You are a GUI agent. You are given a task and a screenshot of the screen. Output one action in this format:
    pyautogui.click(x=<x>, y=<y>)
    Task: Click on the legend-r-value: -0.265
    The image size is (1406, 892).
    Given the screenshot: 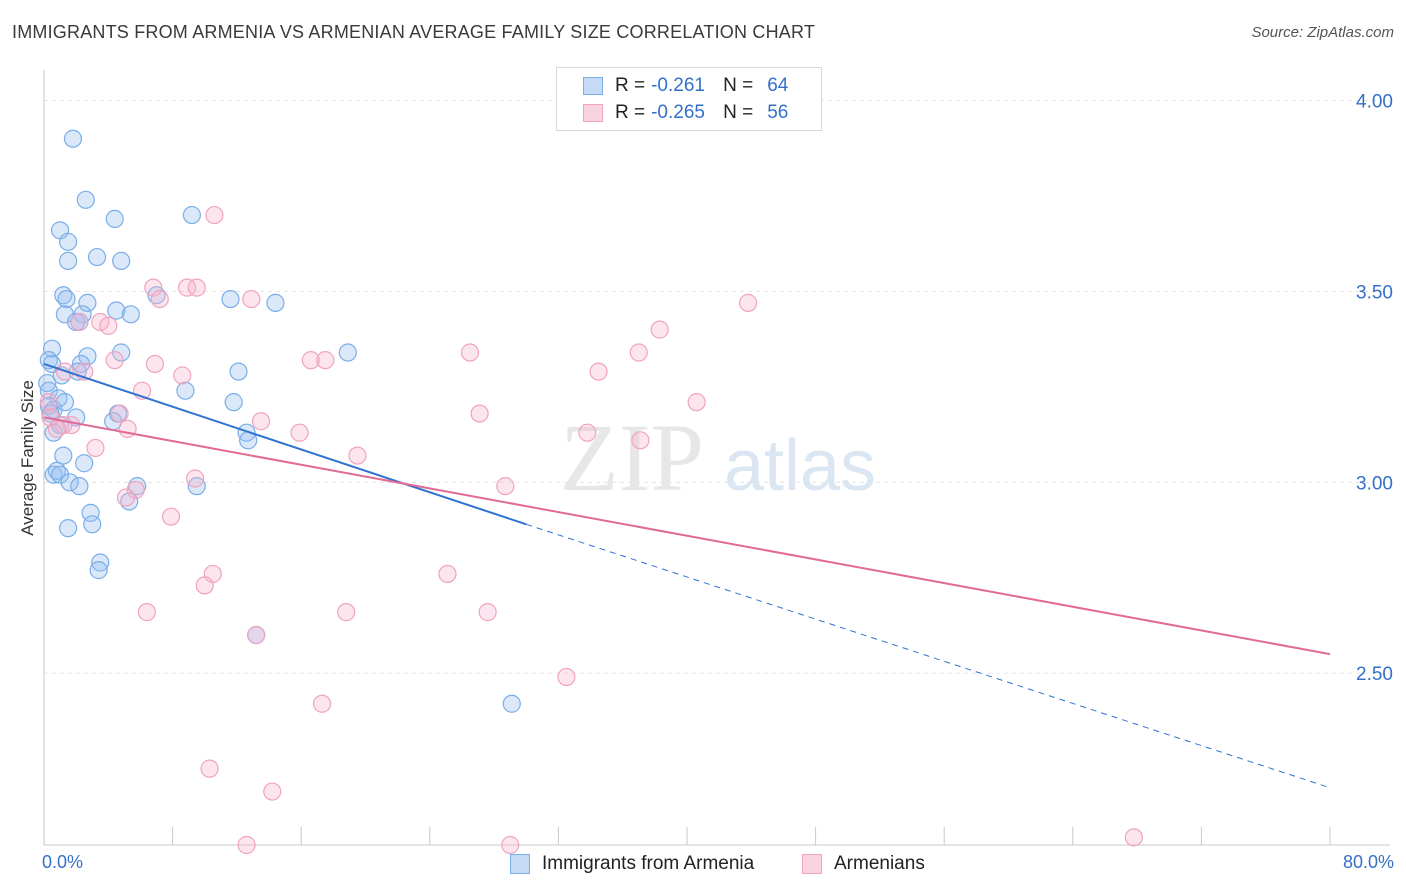 What is the action you would take?
    pyautogui.click(x=678, y=112)
    